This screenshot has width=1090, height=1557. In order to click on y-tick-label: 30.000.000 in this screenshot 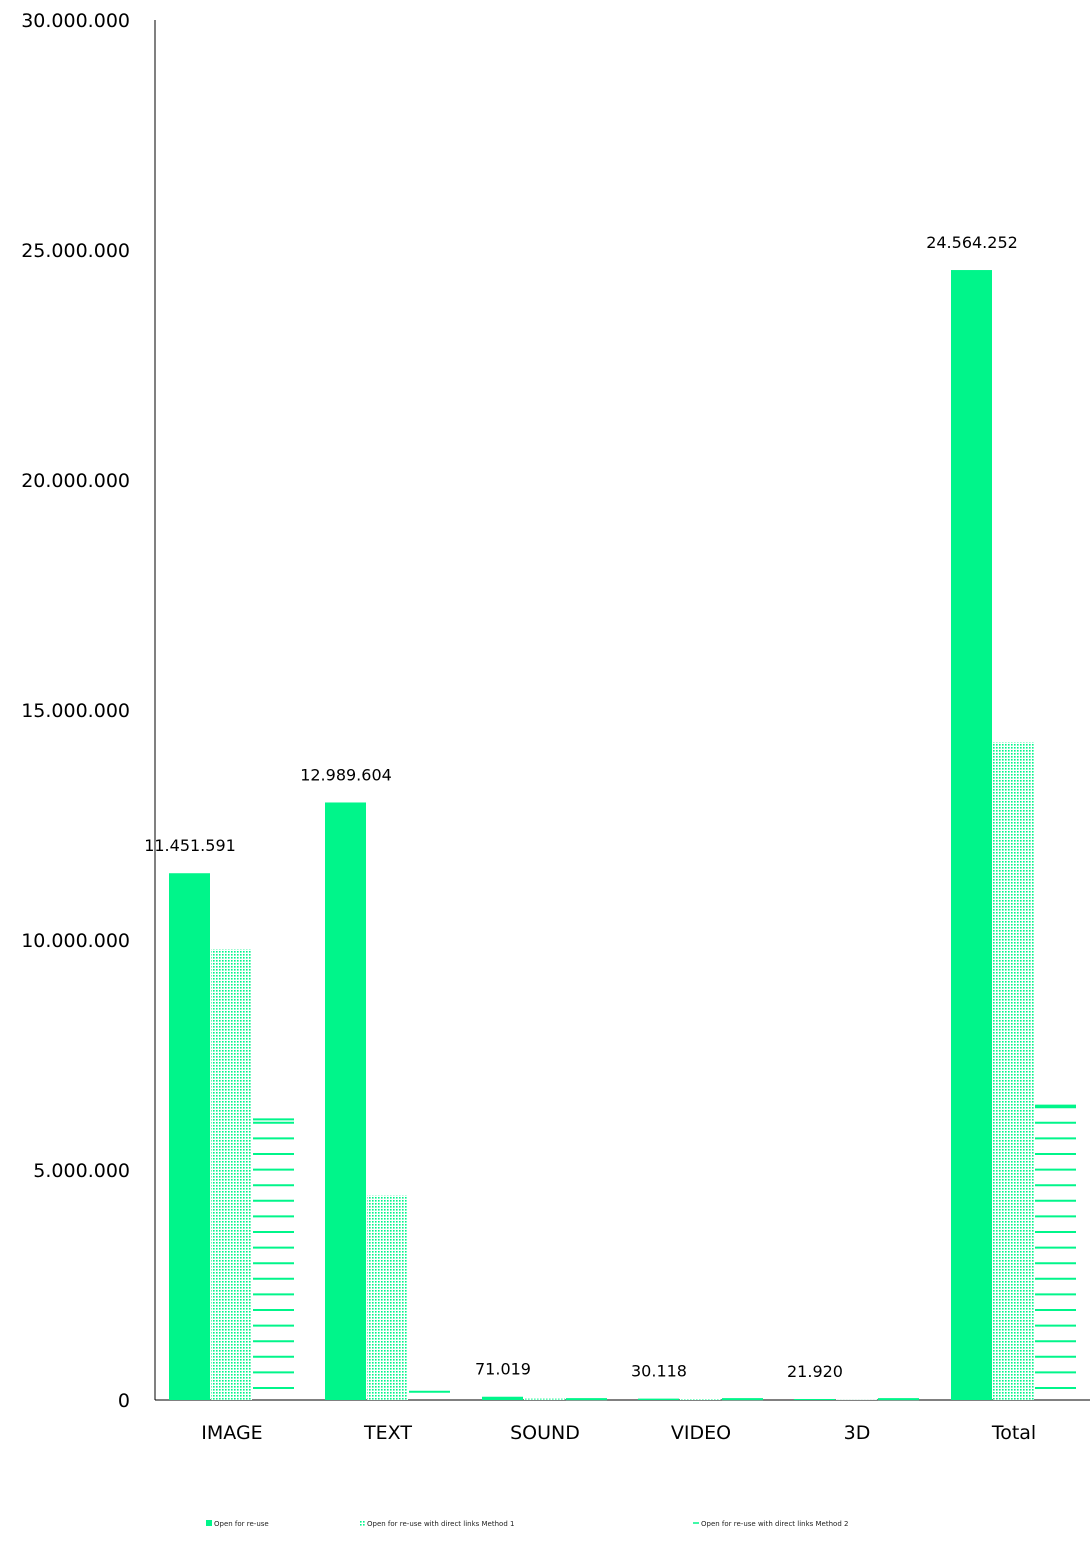, I will do `click(75, 21)`.